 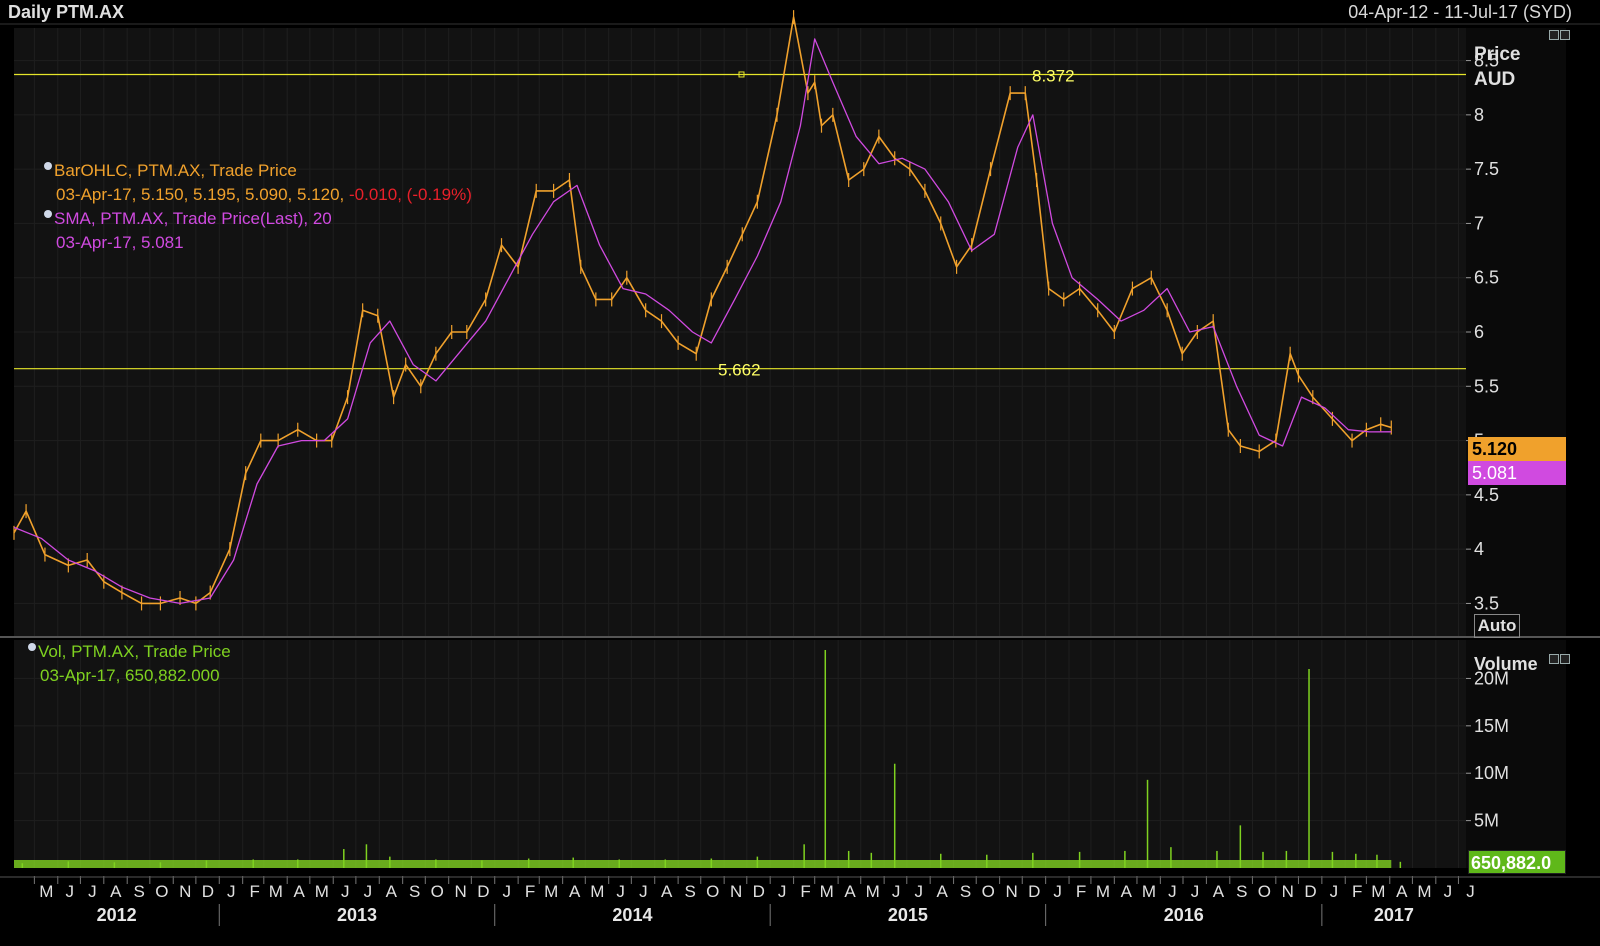 I want to click on volume-legend-title: Vol, PTM.AX, Trade Price, so click(x=134, y=651).